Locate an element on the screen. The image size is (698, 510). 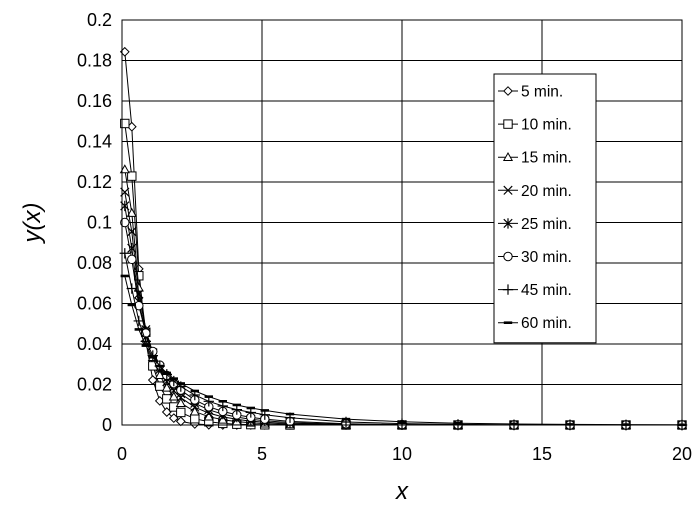
x-tick-label: 10 is located at coordinates (402, 454).